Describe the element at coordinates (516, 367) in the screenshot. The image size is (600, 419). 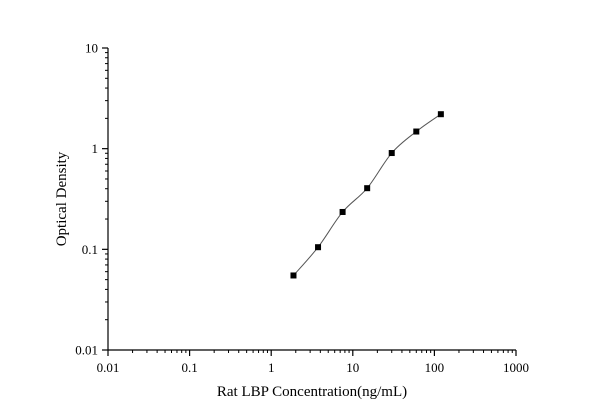
I see `x-tick-label: 1000` at that location.